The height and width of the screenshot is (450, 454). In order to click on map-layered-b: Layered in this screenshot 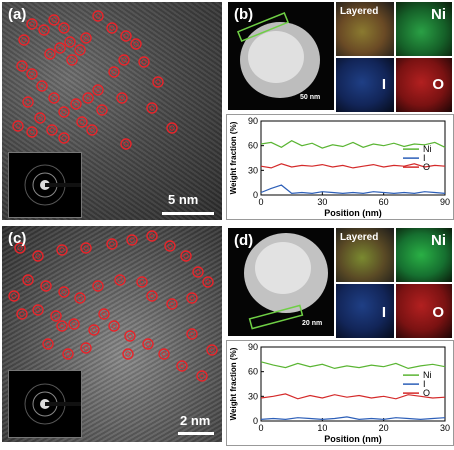, I will do `click(365, 29)`.